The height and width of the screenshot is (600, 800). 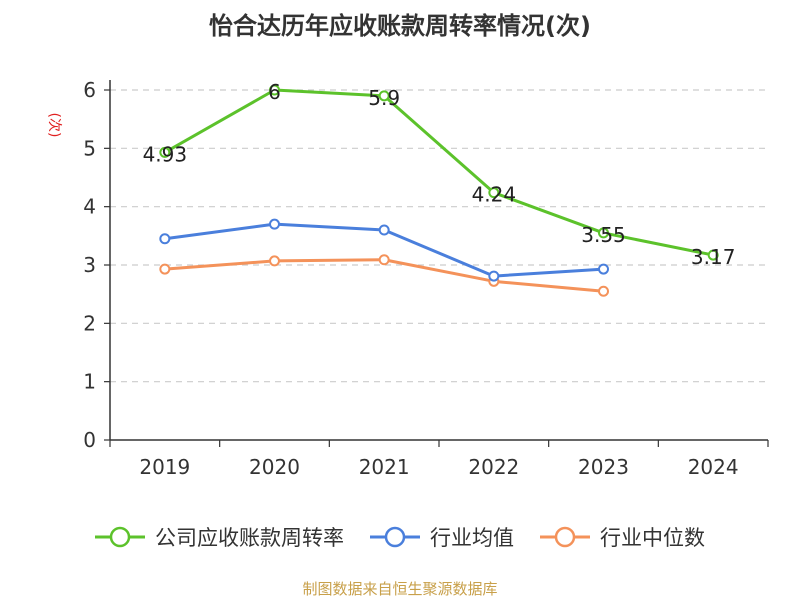 What do you see at coordinates (713, 467) in the screenshot?
I see `x-tick-label-2024: 2024` at bounding box center [713, 467].